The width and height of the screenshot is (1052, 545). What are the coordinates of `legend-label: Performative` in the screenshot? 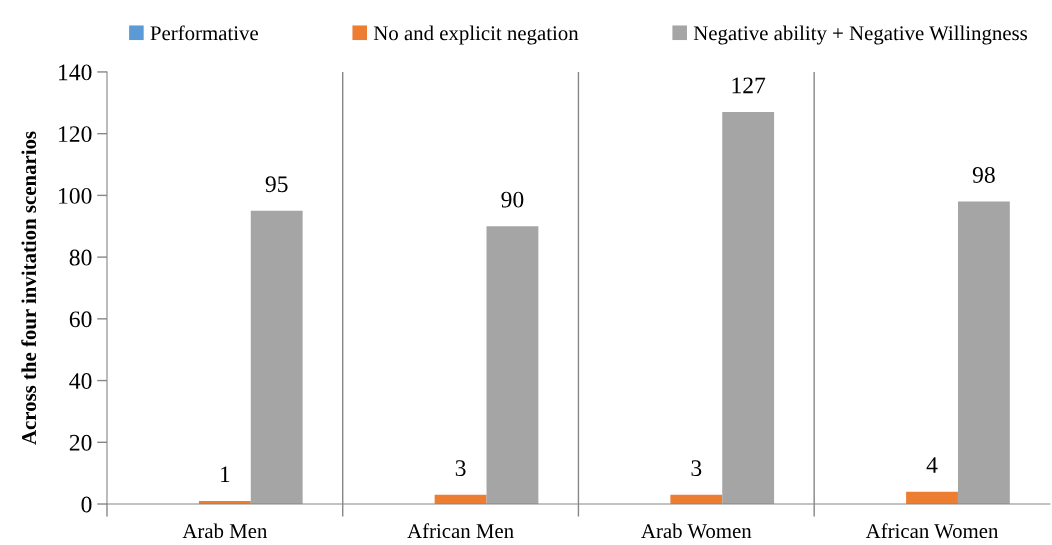 It's located at (204, 33).